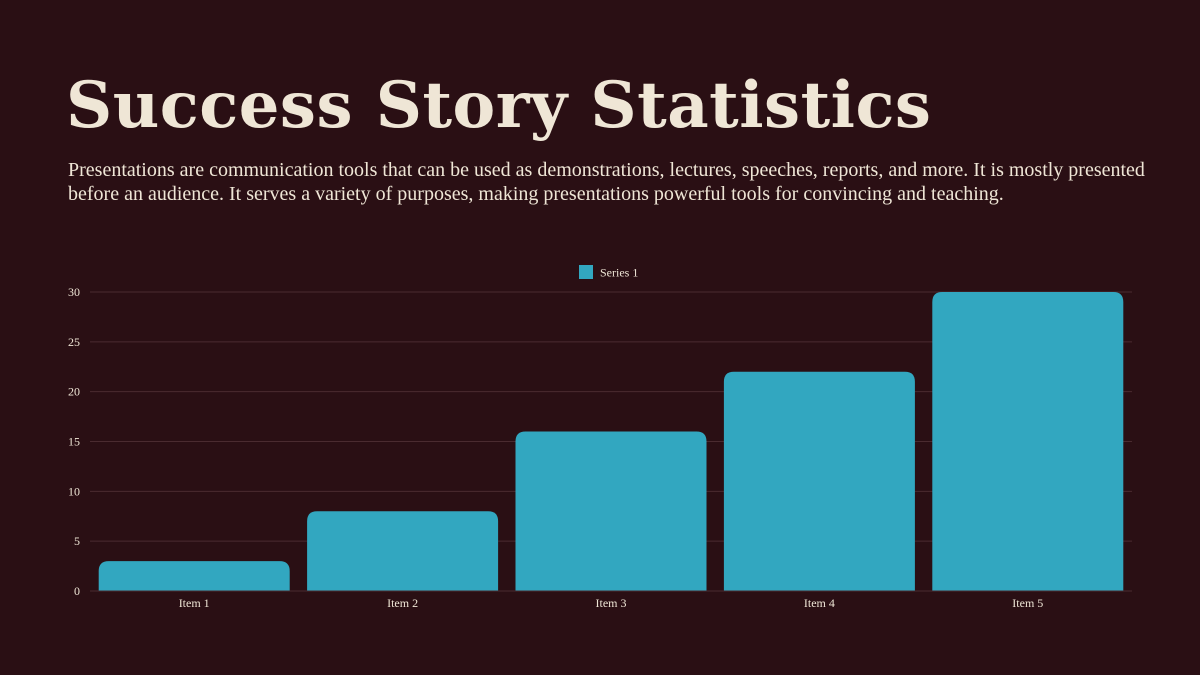 This screenshot has height=675, width=1200. What do you see at coordinates (499, 105) in the screenshot?
I see `slide-title: Success Story Statistics` at bounding box center [499, 105].